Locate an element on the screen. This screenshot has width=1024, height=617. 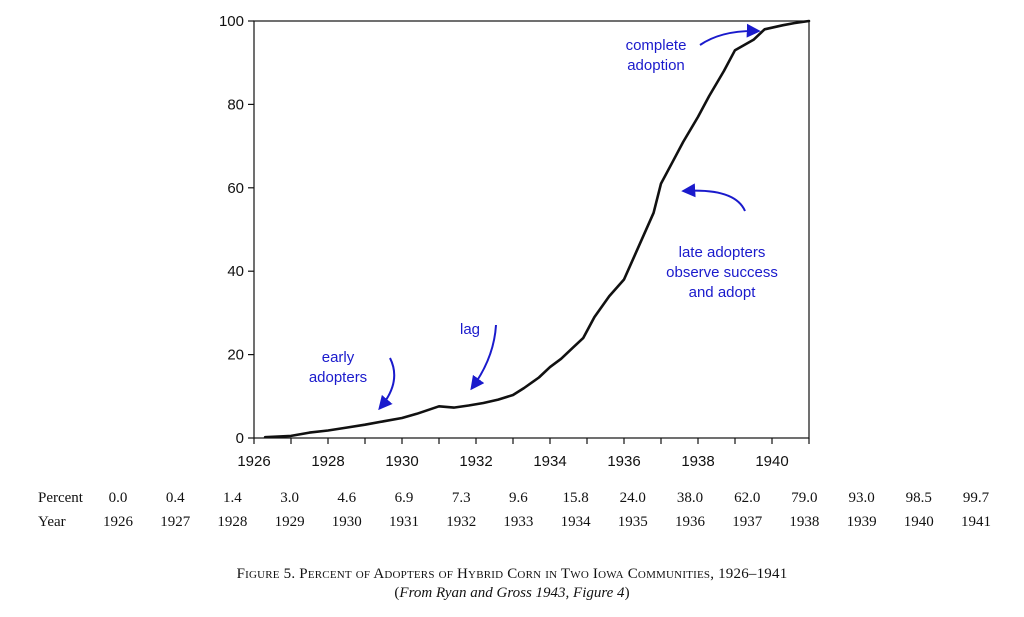
annotation-late-adopters: late adopters observe success and adopt is located at coordinates (722, 272).